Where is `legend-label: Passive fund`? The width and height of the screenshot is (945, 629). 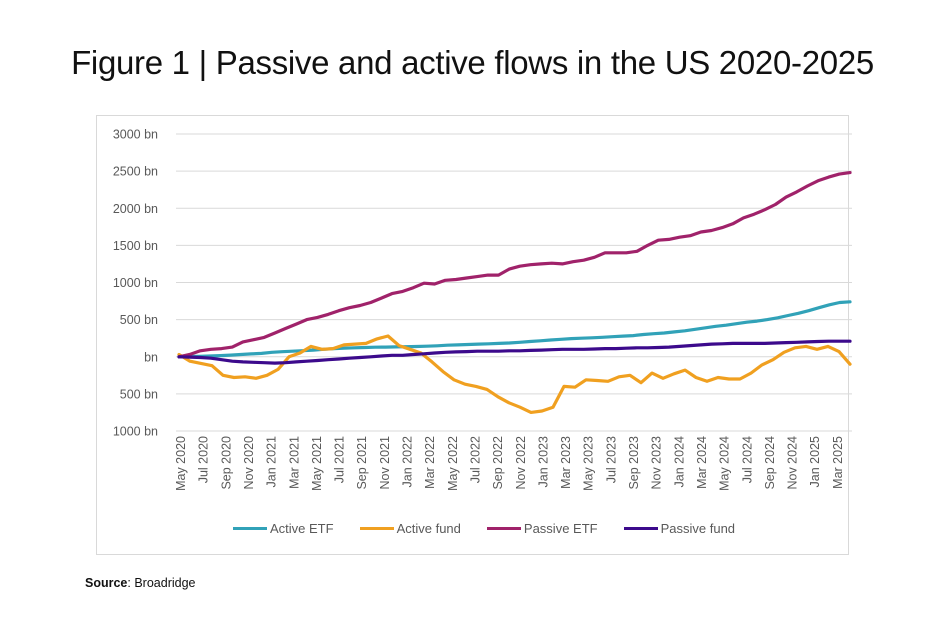
legend-label: Passive fund is located at coordinates (698, 528).